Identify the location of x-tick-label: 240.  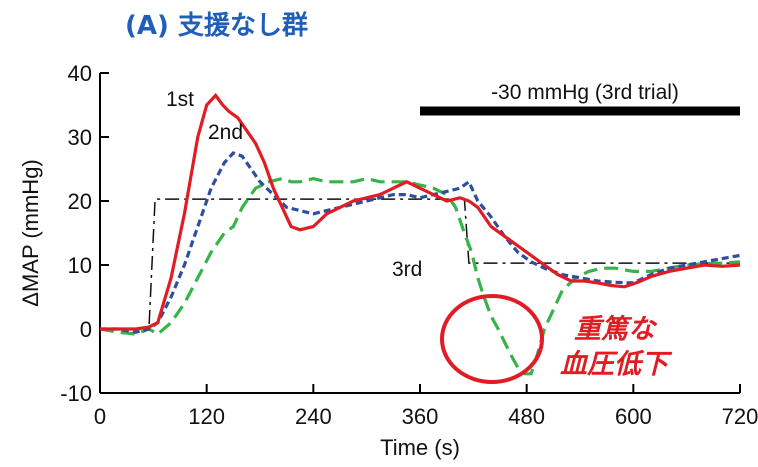
(313, 416).